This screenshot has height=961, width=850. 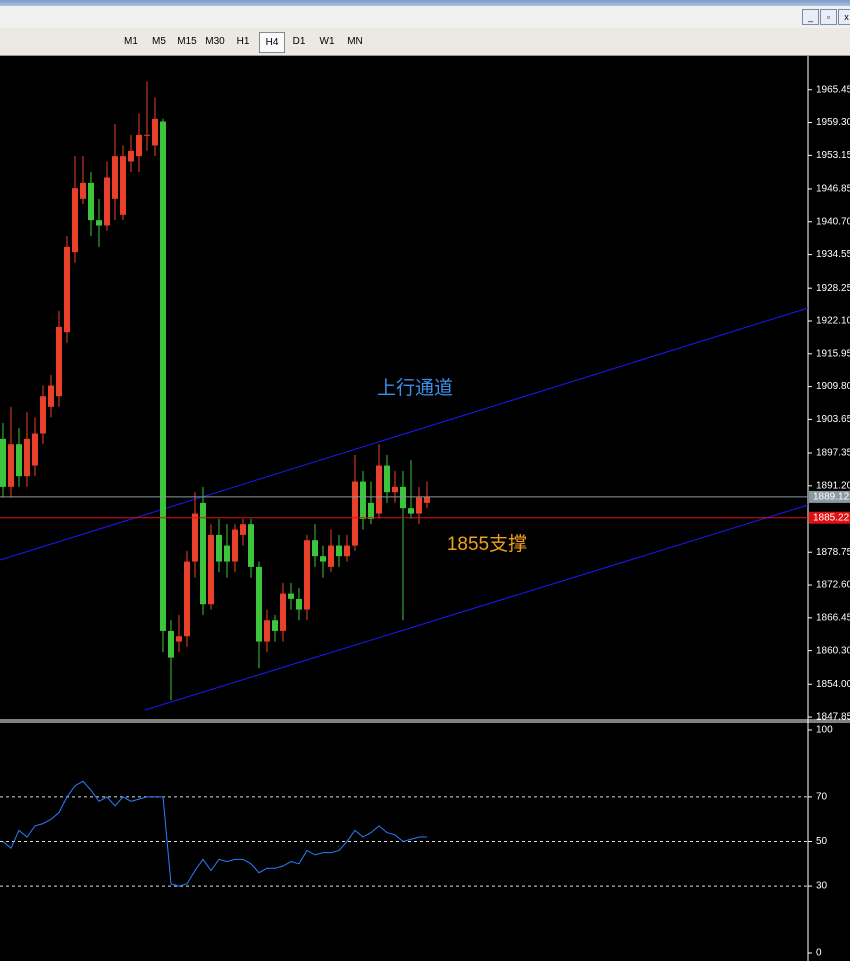 I want to click on timeframe-button: M5, so click(x=159, y=41).